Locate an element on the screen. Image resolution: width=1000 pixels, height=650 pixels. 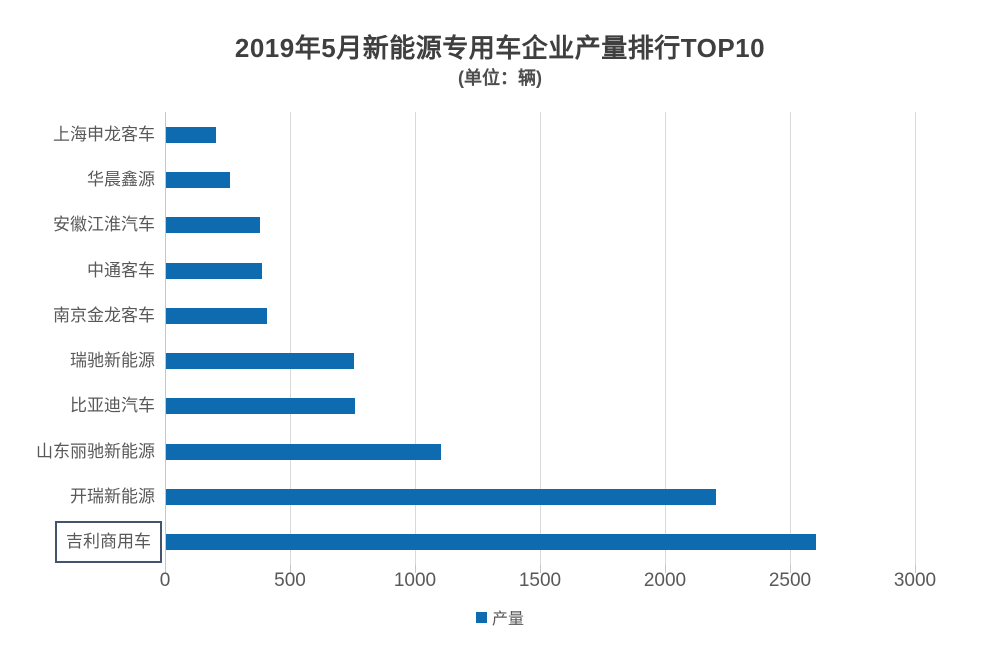
value-axis-tick-label: 500 is located at coordinates (290, 580).